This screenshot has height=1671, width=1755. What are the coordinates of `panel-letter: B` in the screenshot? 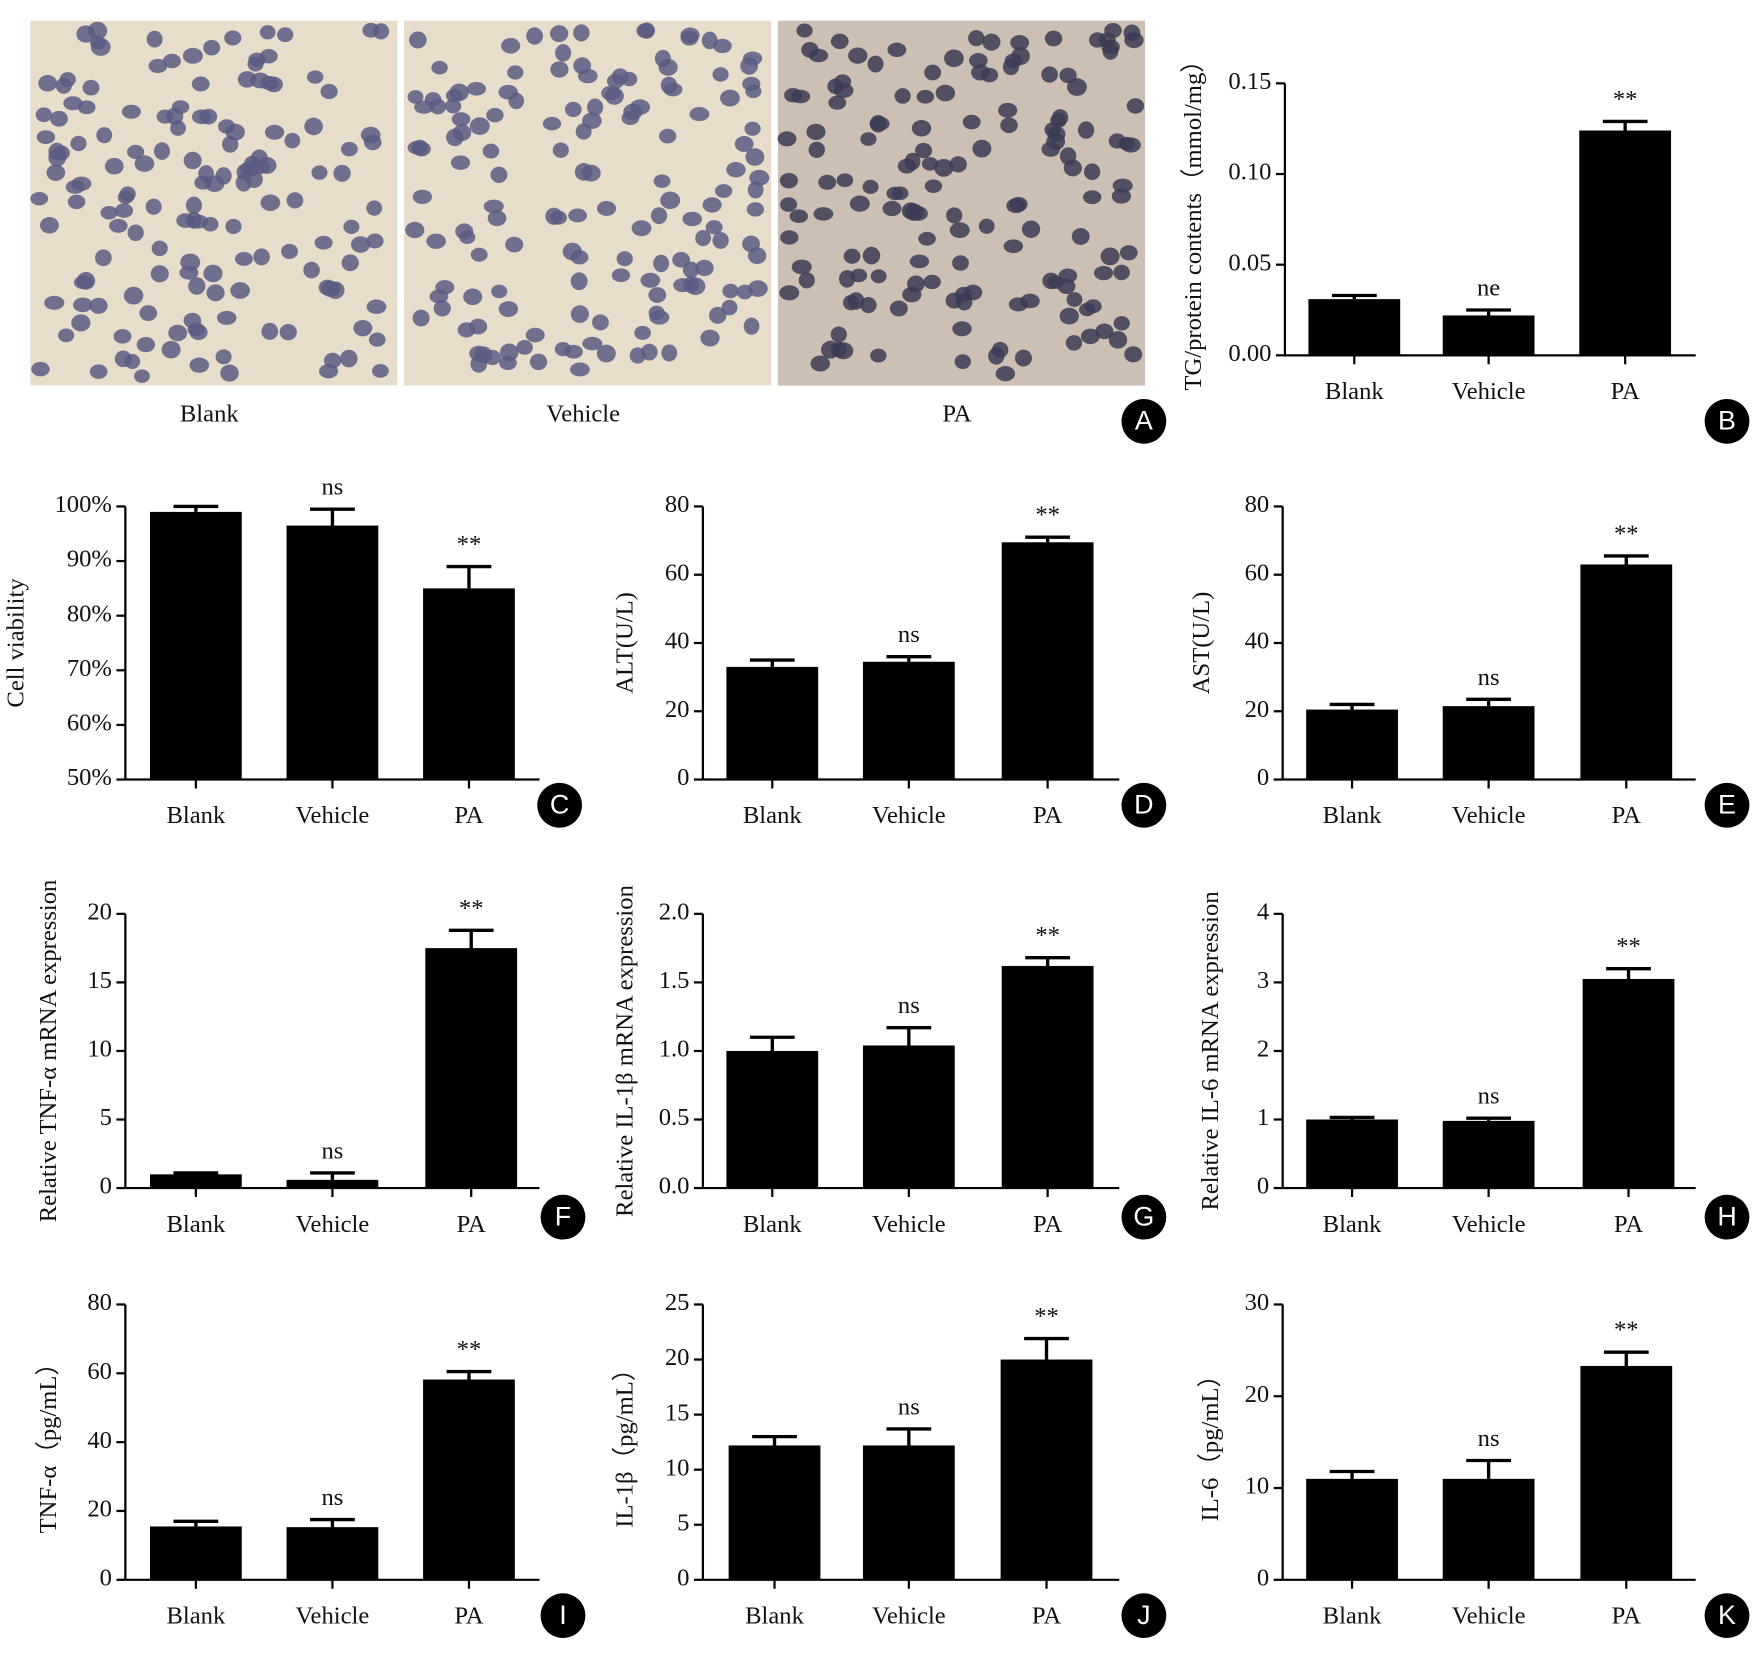 It's located at (1727, 421).